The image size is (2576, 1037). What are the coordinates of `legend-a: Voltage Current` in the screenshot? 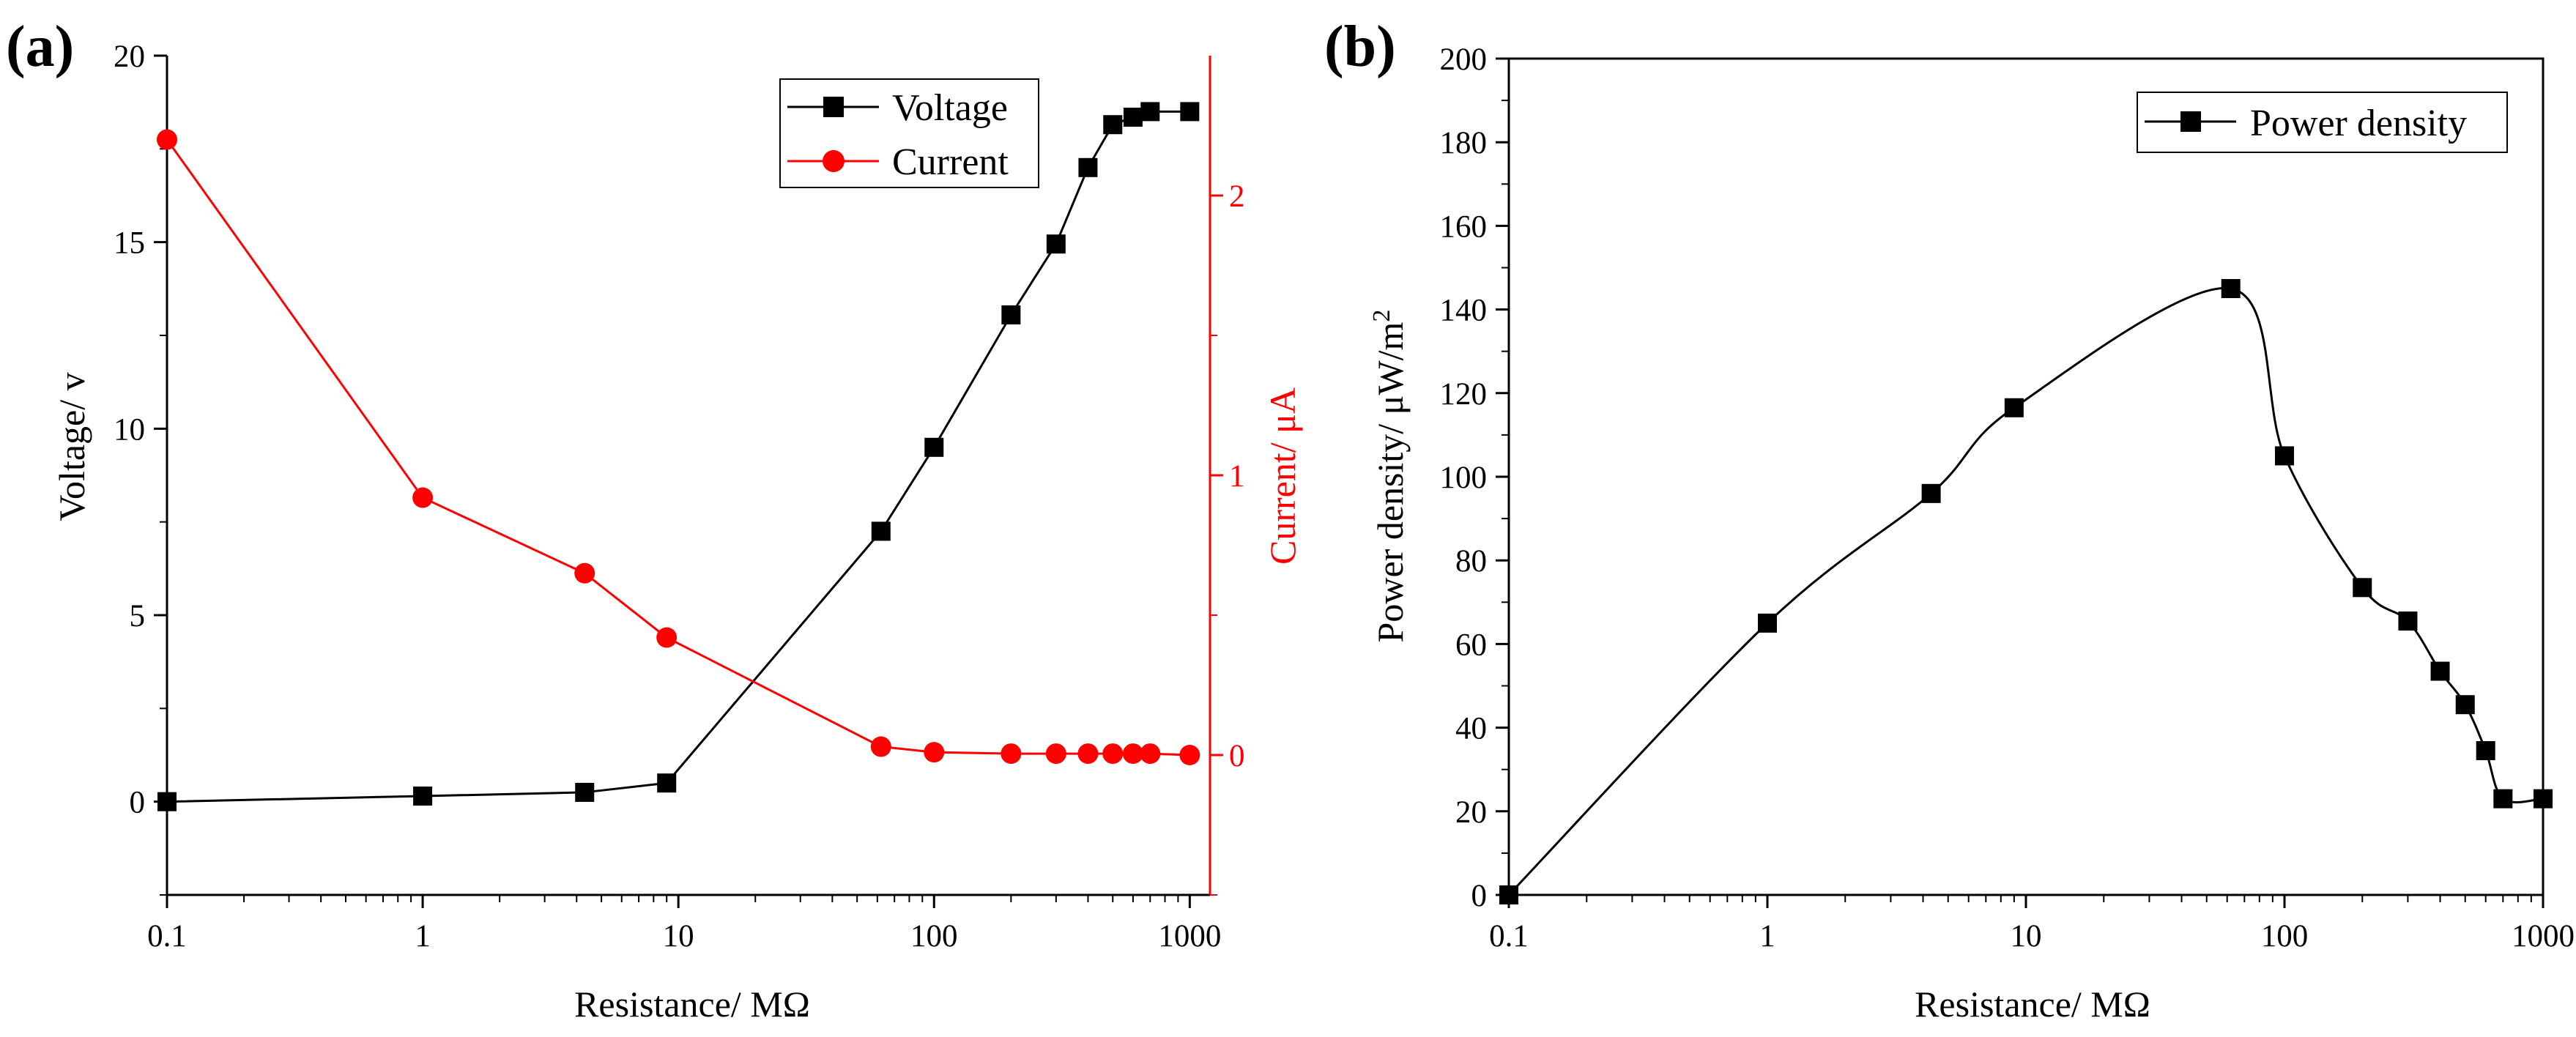 It's located at (909, 133).